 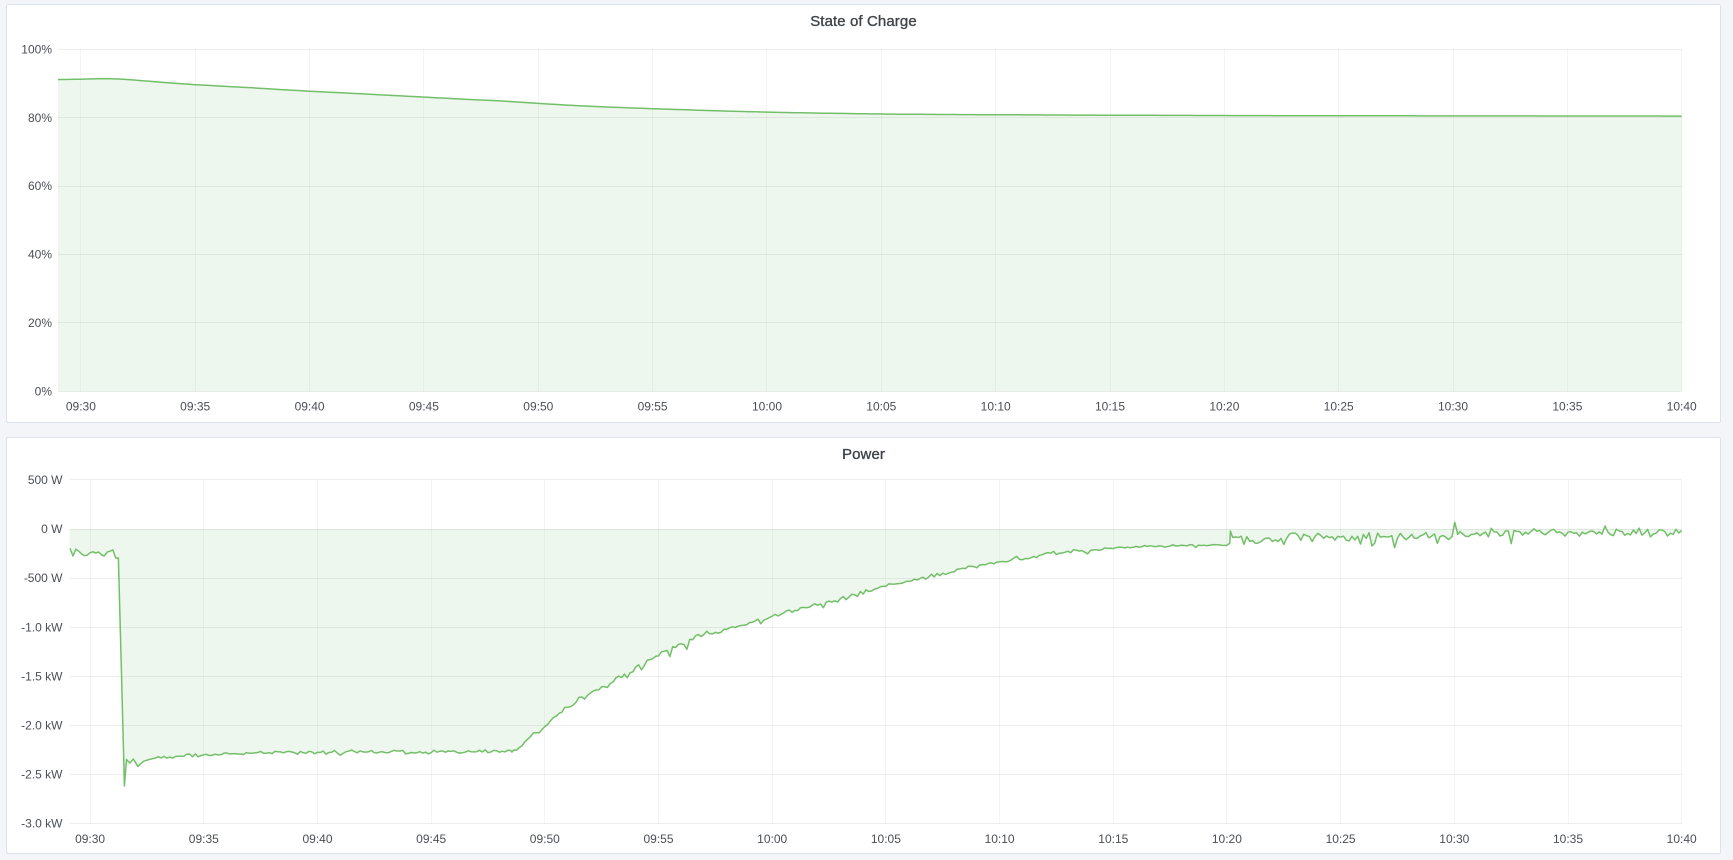 What do you see at coordinates (42, 725) in the screenshot?
I see `svg-text: -2.0 kW` at bounding box center [42, 725].